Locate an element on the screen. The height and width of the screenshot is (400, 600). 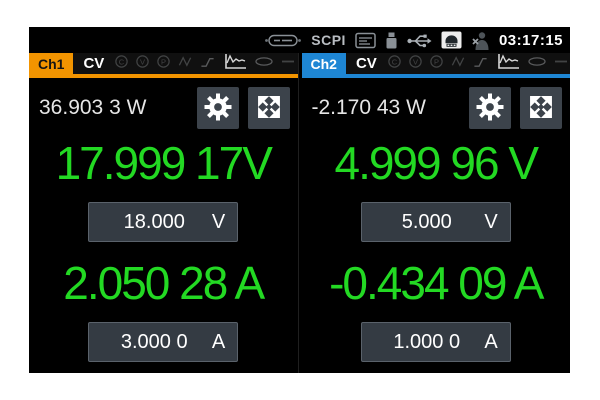
ch1-current-set-row: 3.000 0 A is located at coordinates (163, 344).